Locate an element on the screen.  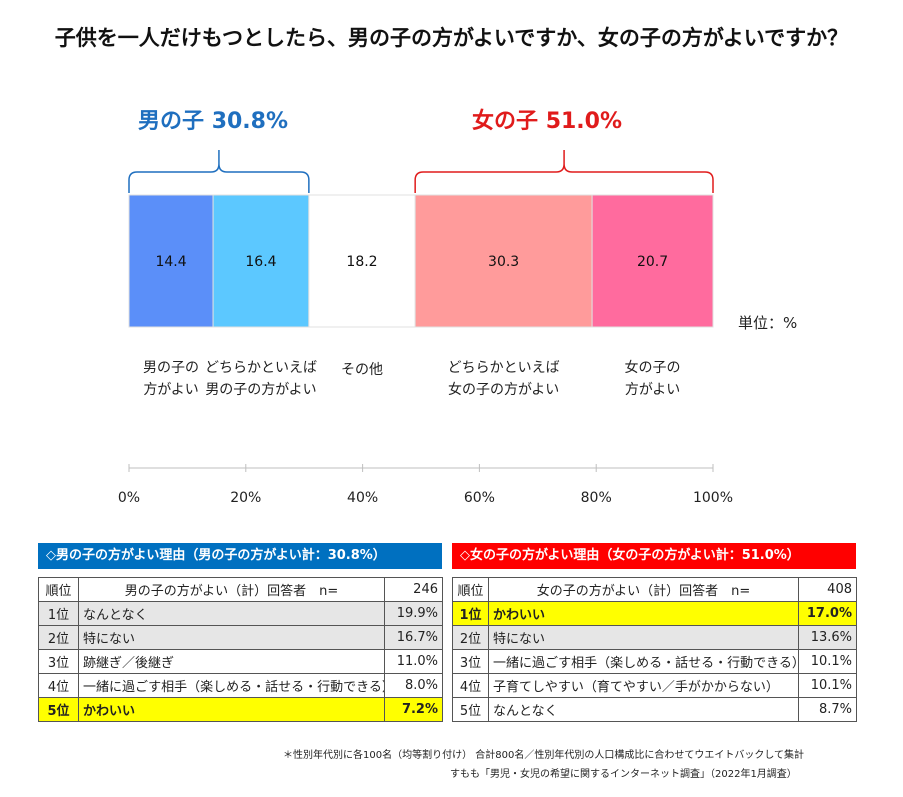
category-label-line: 男の子の方がよい is located at coordinates (261, 390).